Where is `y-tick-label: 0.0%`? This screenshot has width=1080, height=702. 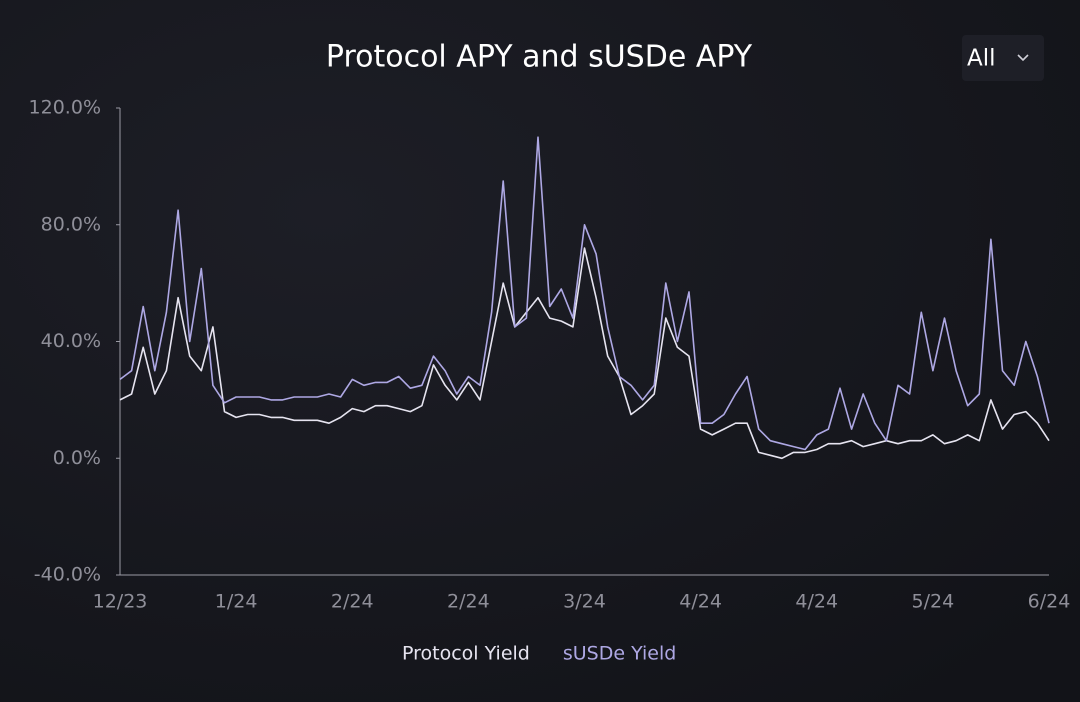
y-tick-label: 0.0% is located at coordinates (77, 458).